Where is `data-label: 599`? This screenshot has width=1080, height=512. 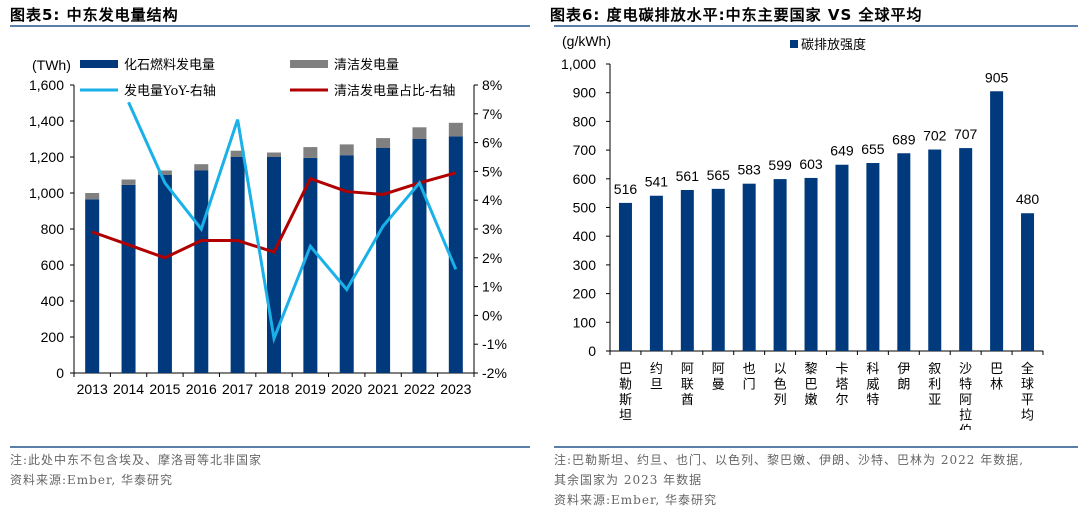
data-label: 599 is located at coordinates (780, 165).